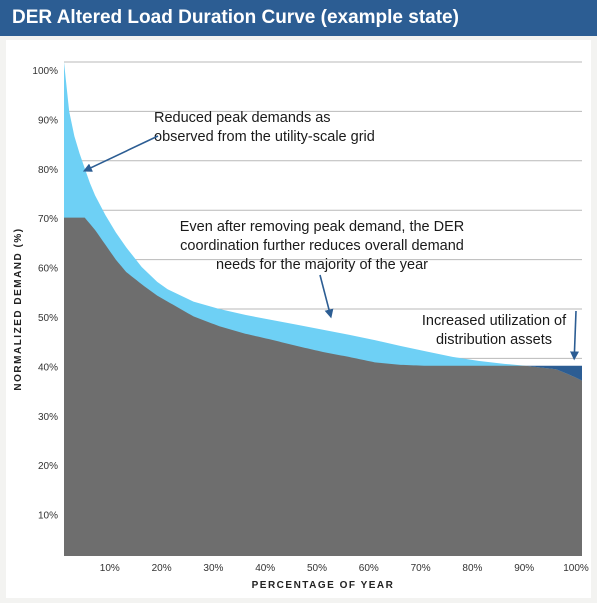  Describe the element at coordinates (48, 318) in the screenshot. I see `y-tick-label: 50%` at that location.